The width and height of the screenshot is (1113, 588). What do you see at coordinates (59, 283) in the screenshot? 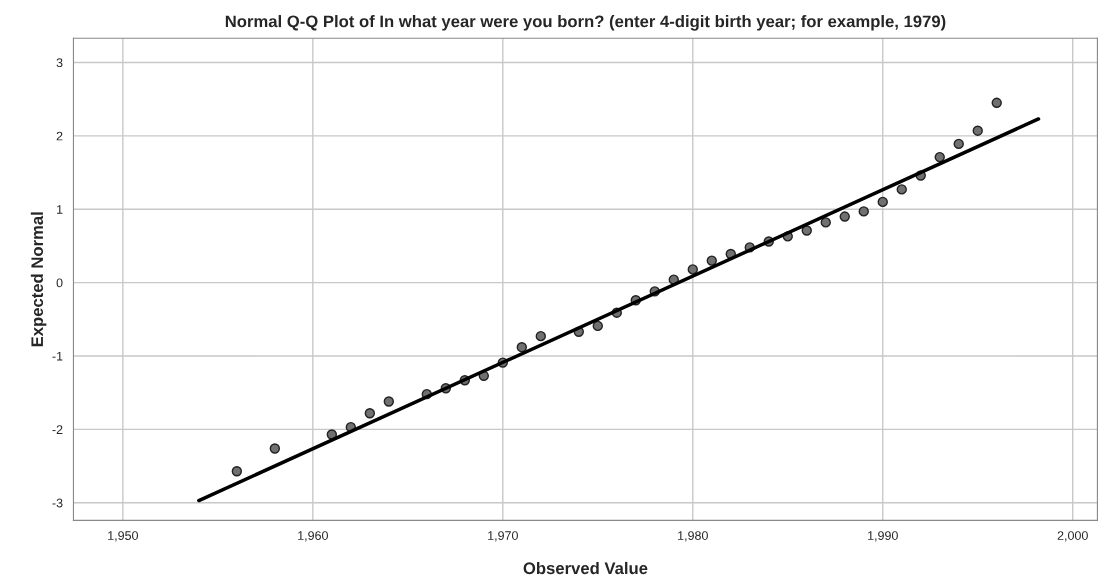
I see `y-tick-label: 0` at bounding box center [59, 283].